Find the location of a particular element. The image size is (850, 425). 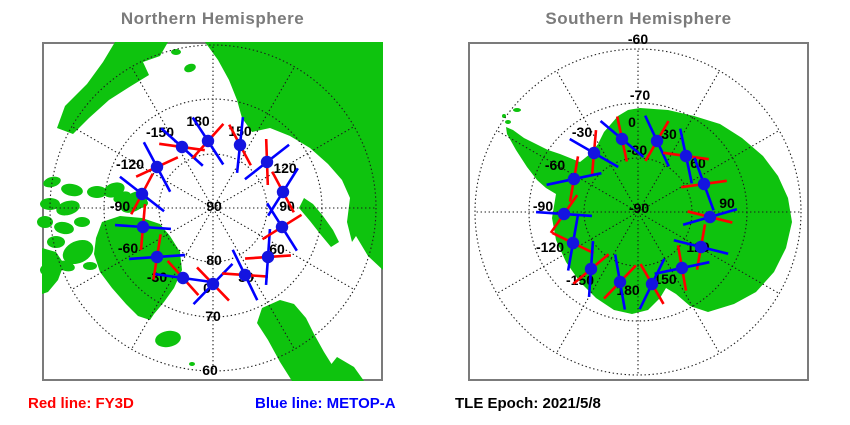

longitude-label: 120 is located at coordinates (285, 168).